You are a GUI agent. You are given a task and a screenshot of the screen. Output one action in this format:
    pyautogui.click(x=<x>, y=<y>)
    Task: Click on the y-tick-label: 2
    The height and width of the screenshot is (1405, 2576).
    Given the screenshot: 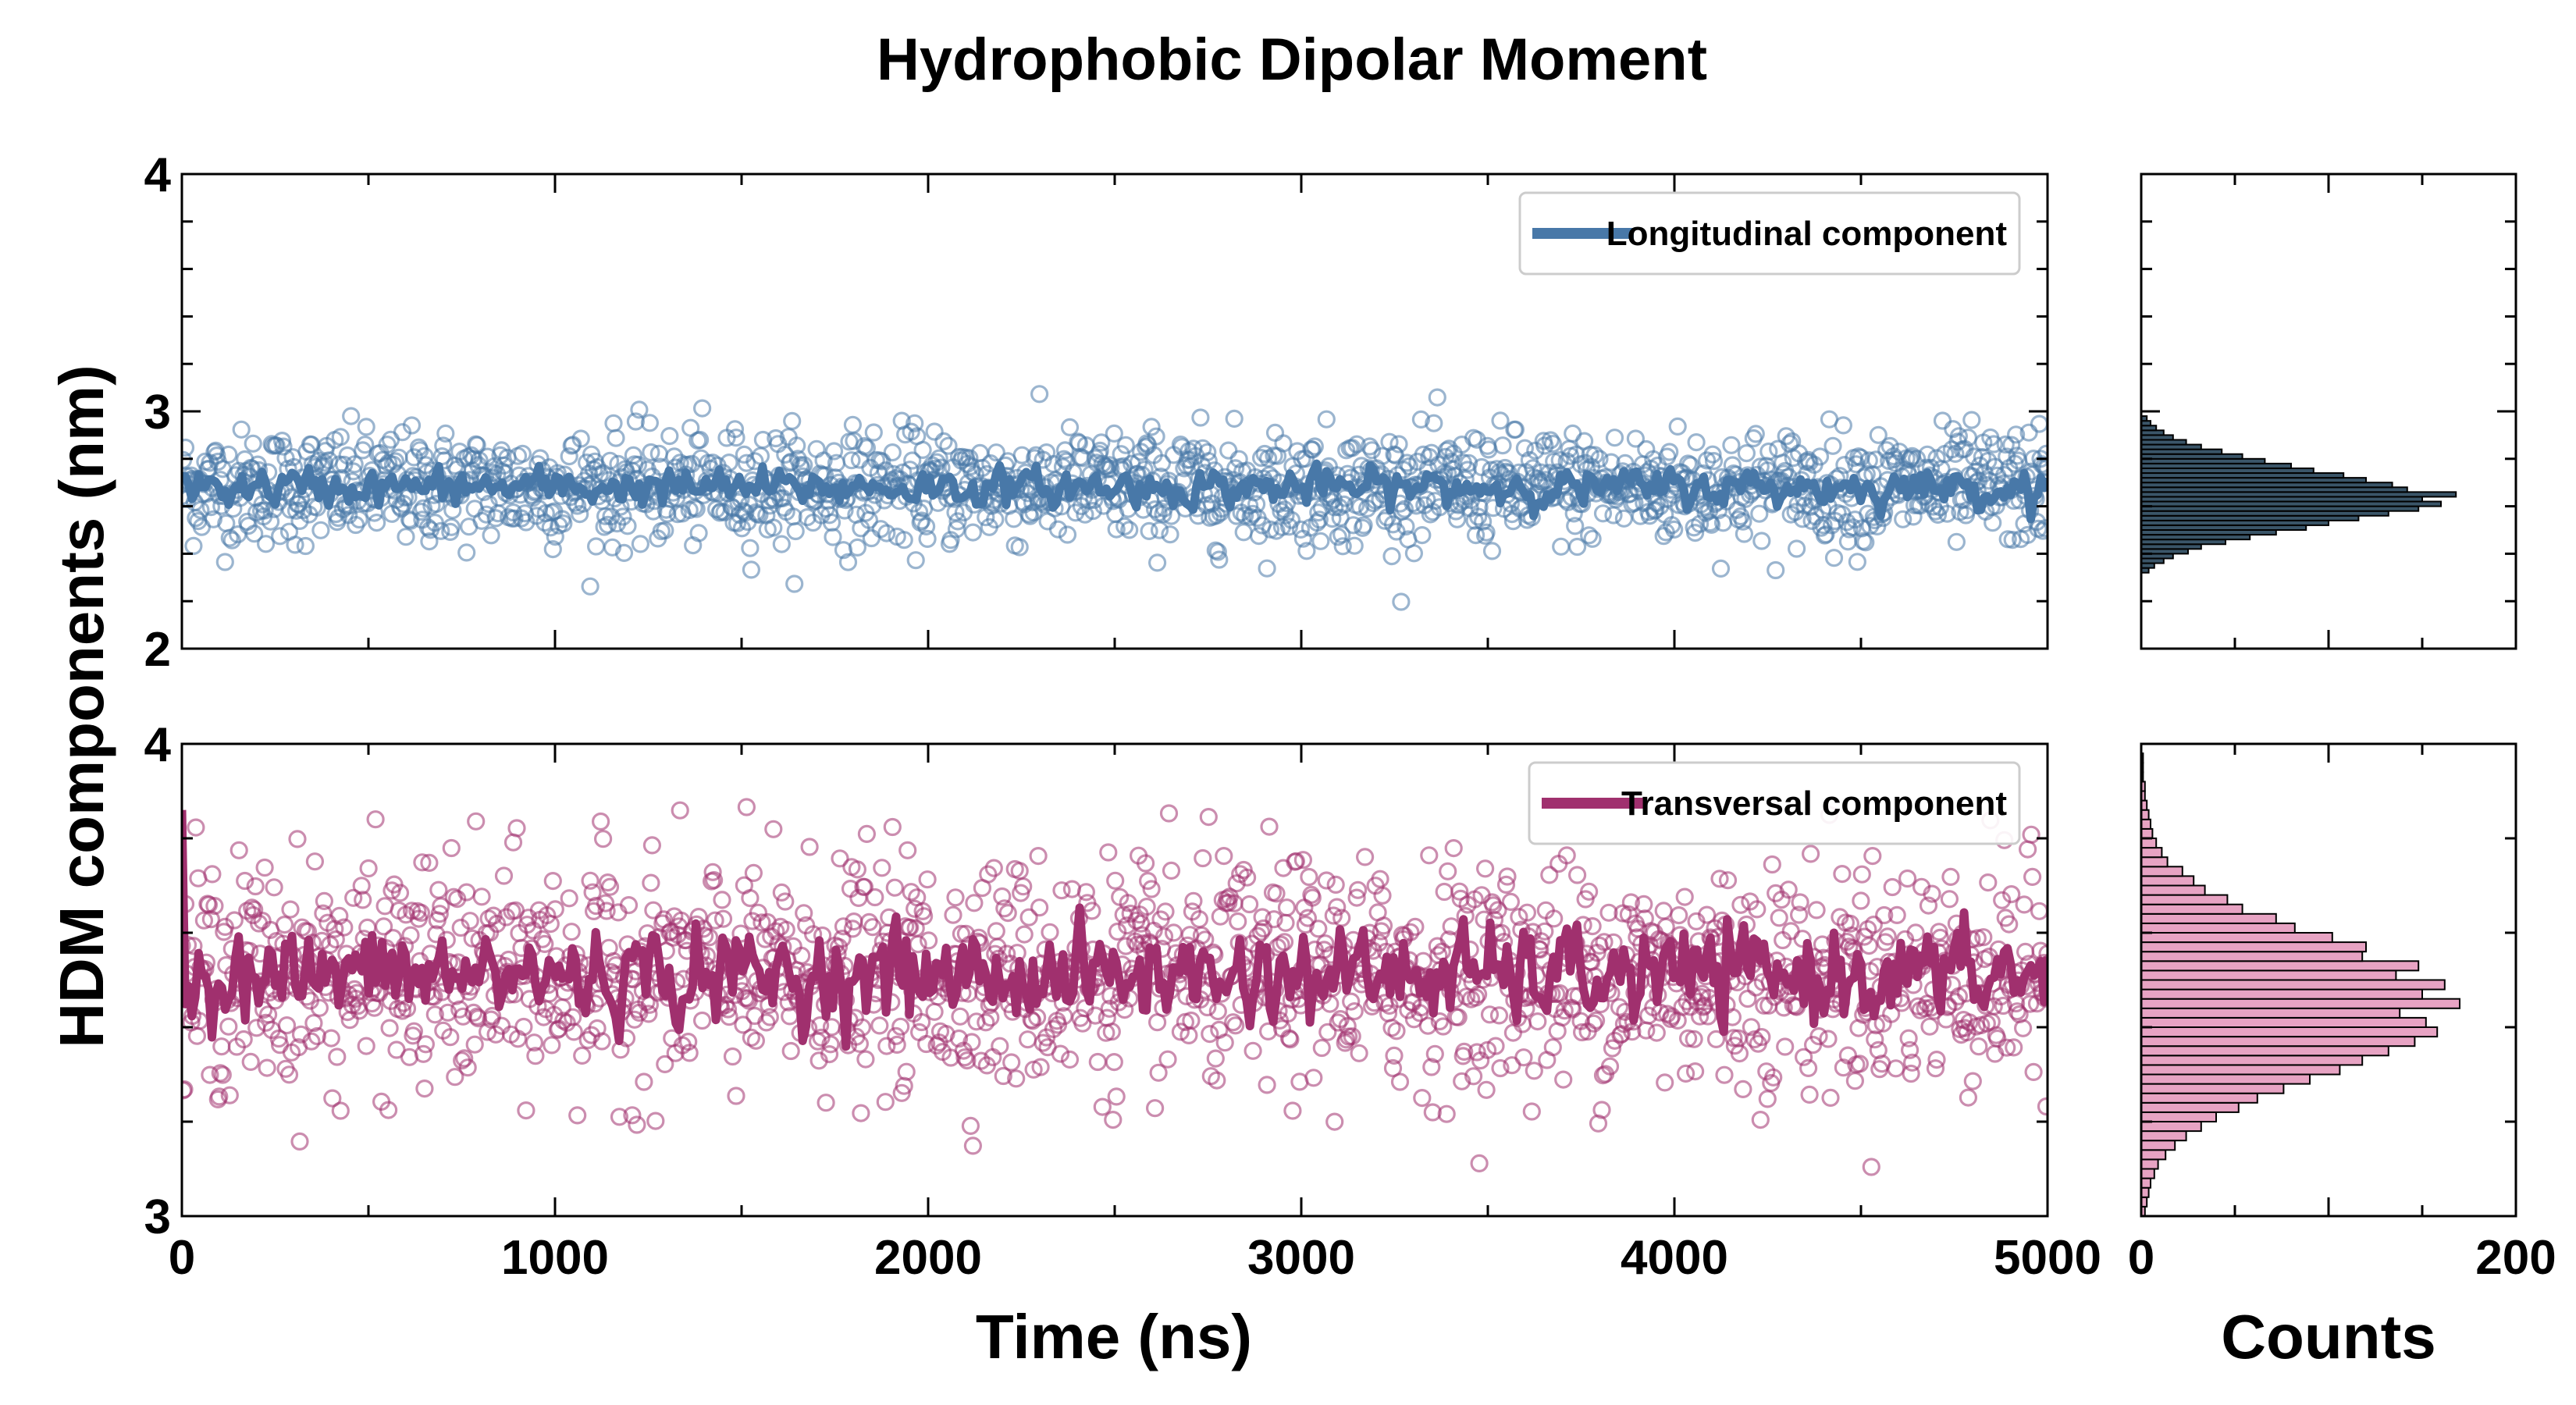 What is the action you would take?
    pyautogui.click(x=157, y=650)
    